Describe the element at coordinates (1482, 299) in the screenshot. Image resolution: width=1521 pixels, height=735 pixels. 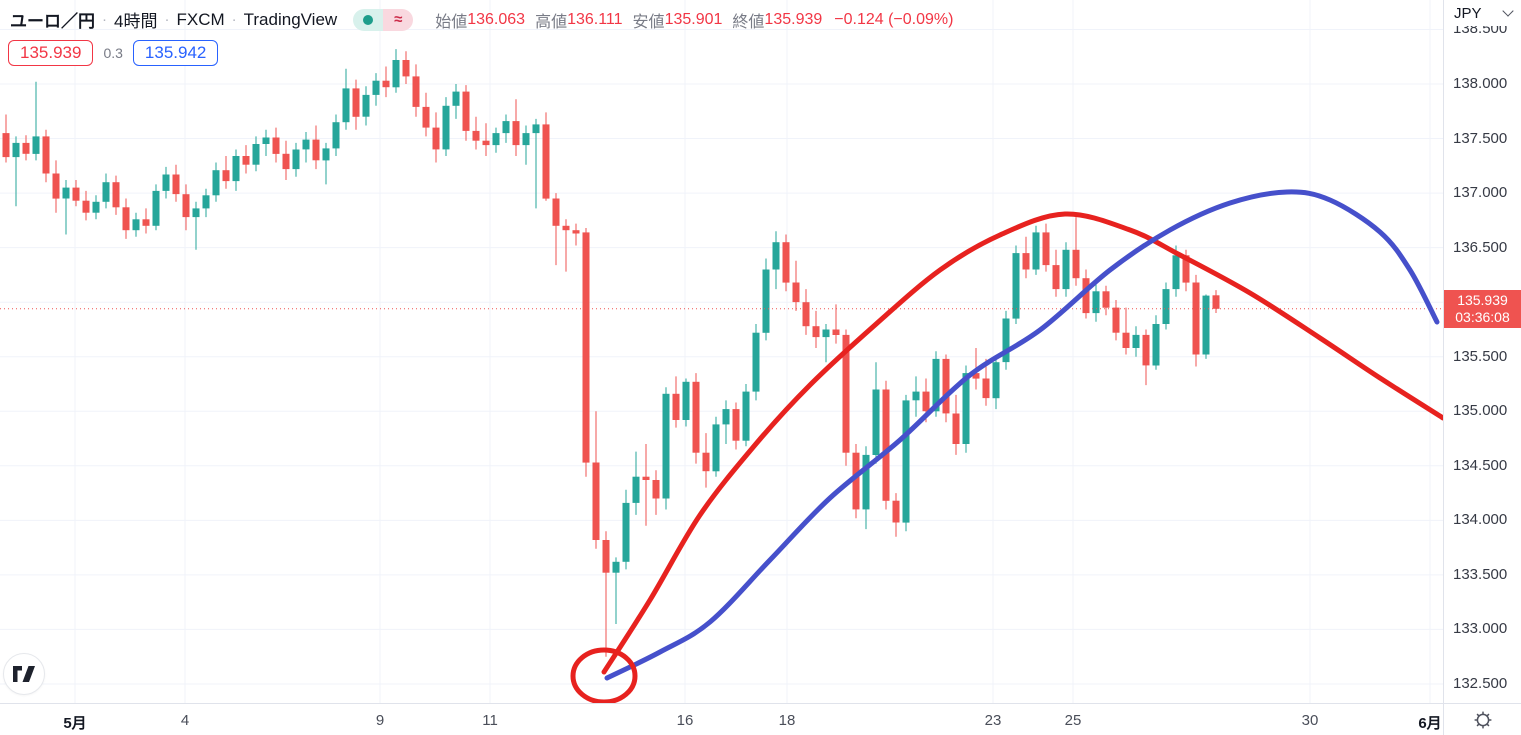
I see `current-price-value: 135.939` at that location.